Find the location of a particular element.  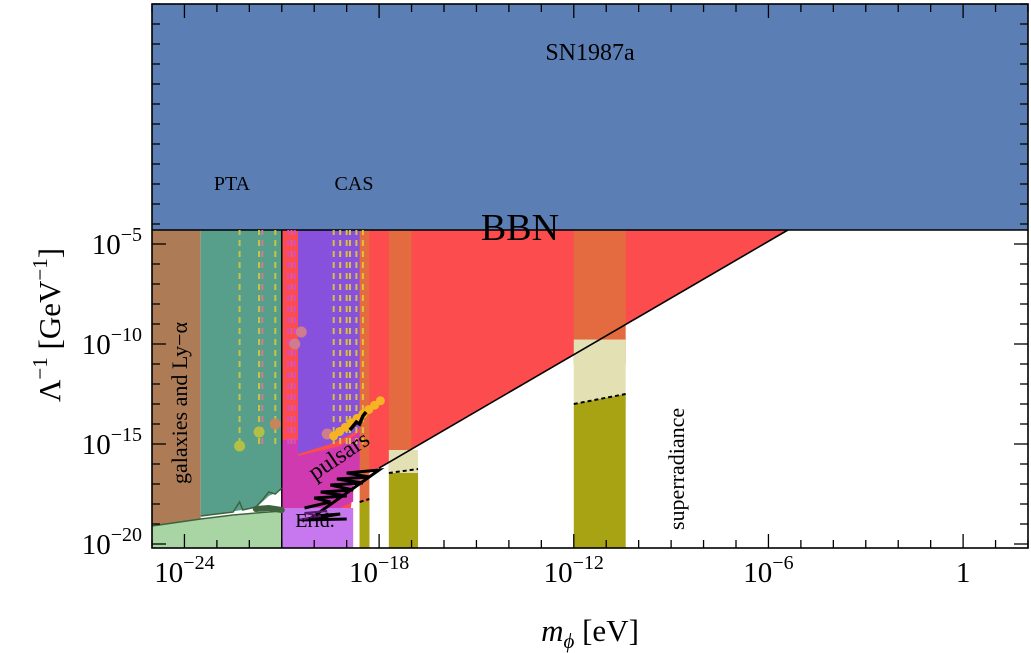

galaxies-label: galaxies and Ly−α is located at coordinates (179, 403).